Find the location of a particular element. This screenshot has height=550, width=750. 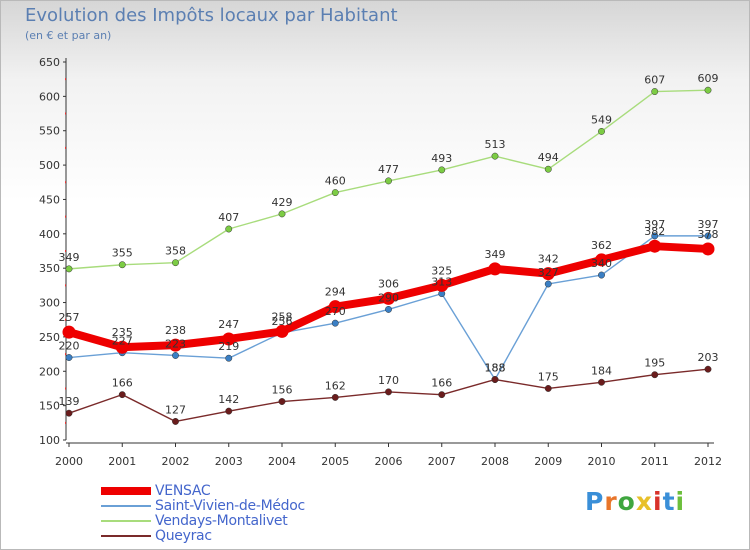

data-label-vensac: 247 is located at coordinates (228, 324).